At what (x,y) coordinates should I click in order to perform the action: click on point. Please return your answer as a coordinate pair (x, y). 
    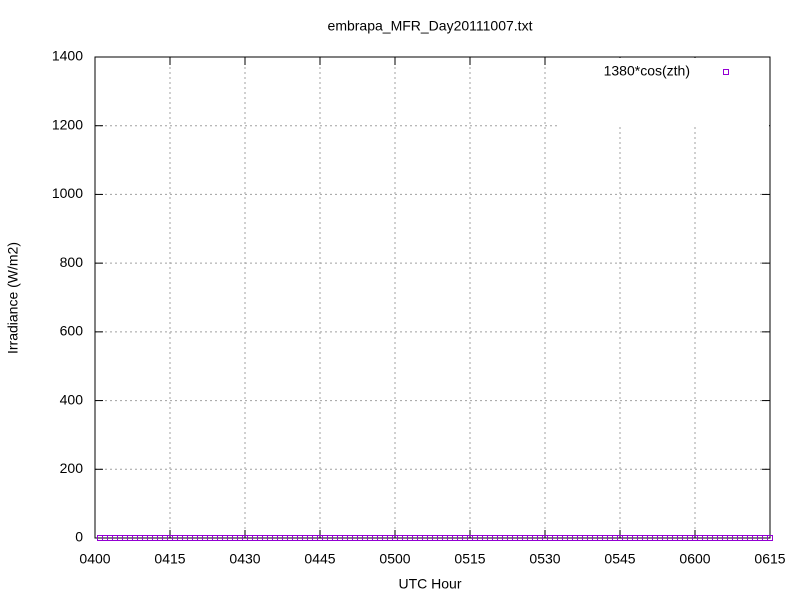
    Looking at the image, I should click on (770, 538).